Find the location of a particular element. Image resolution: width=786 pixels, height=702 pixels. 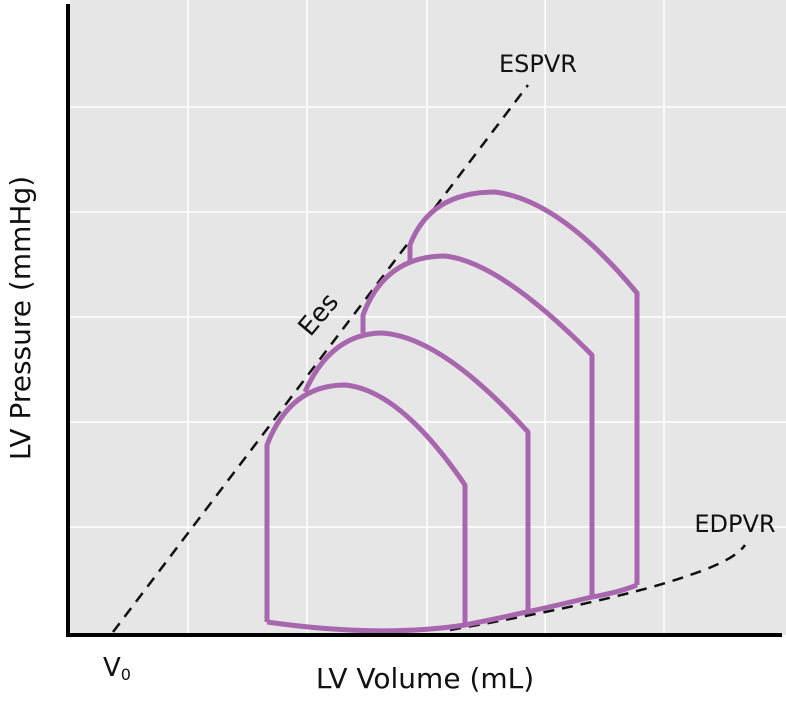

loop-bottom is located at coordinates (452, 608).